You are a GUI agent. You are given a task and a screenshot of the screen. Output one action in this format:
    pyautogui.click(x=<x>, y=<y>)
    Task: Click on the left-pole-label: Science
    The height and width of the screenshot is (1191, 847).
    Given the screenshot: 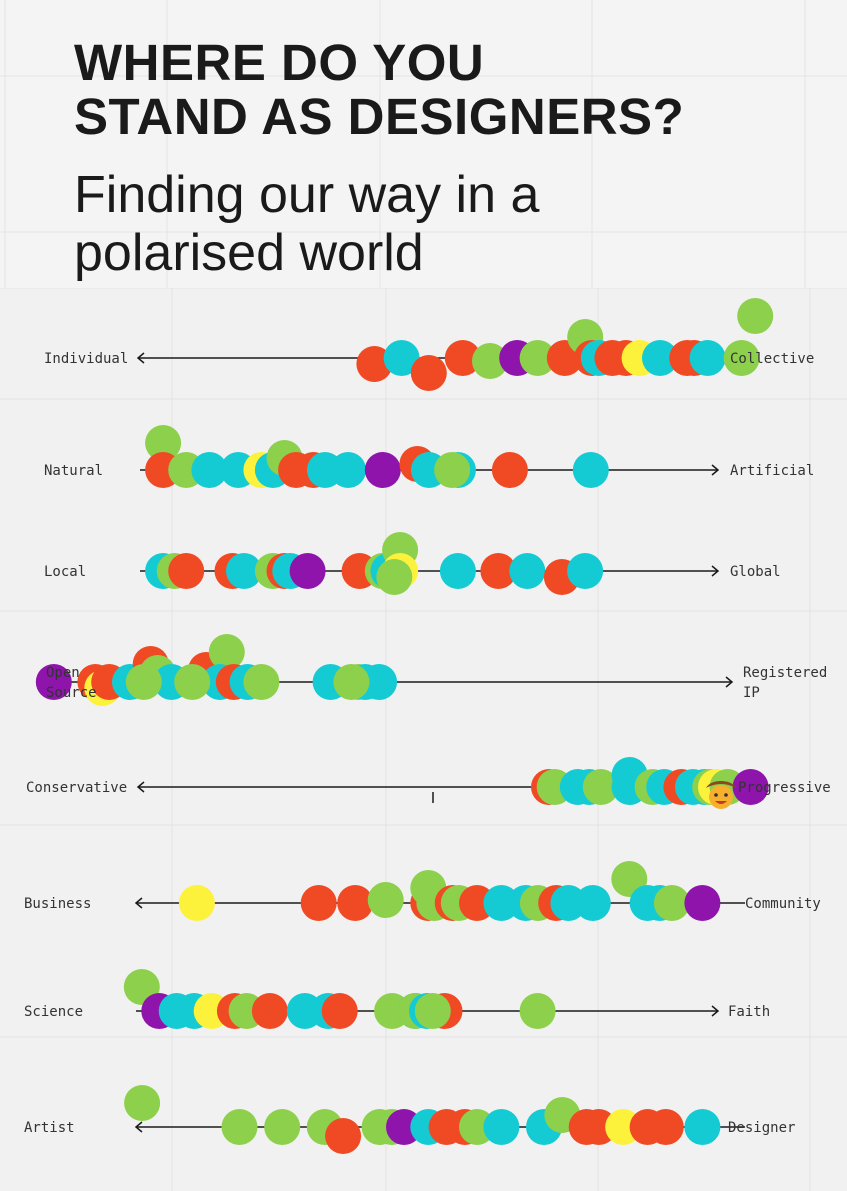 What is the action you would take?
    pyautogui.click(x=53, y=1012)
    